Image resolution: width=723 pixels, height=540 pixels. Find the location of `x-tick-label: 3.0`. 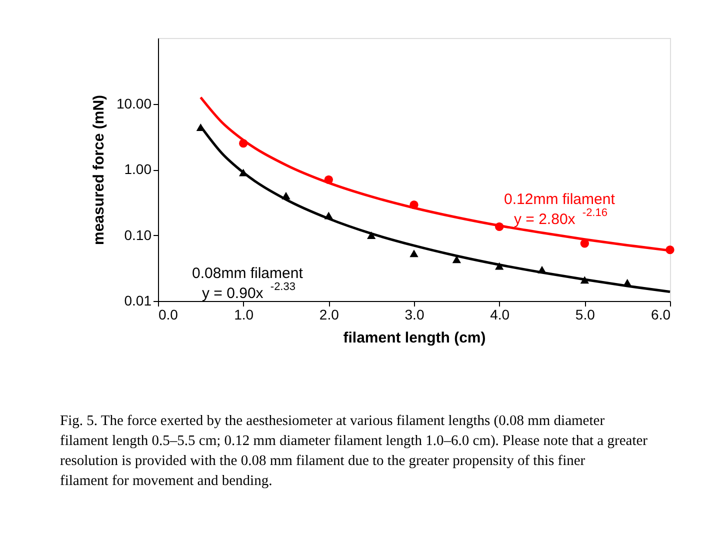

x-tick-label: 3.0 is located at coordinates (414, 314).